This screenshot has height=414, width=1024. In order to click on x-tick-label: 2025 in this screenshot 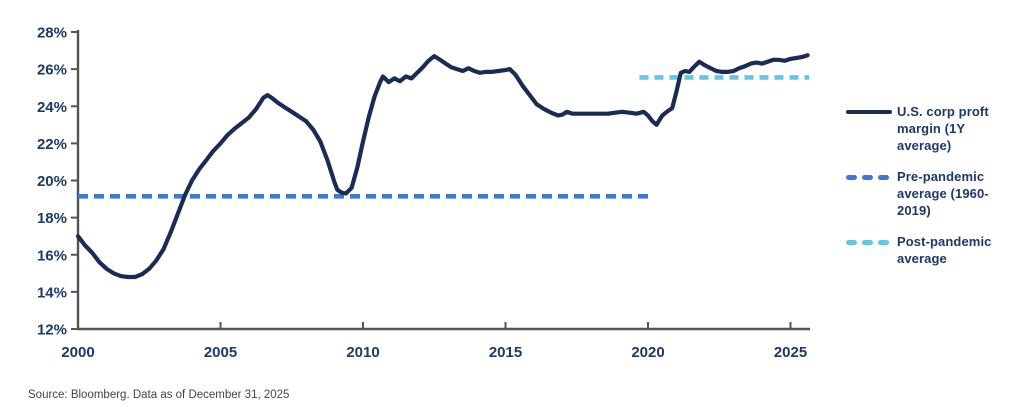, I will do `click(790, 352)`.